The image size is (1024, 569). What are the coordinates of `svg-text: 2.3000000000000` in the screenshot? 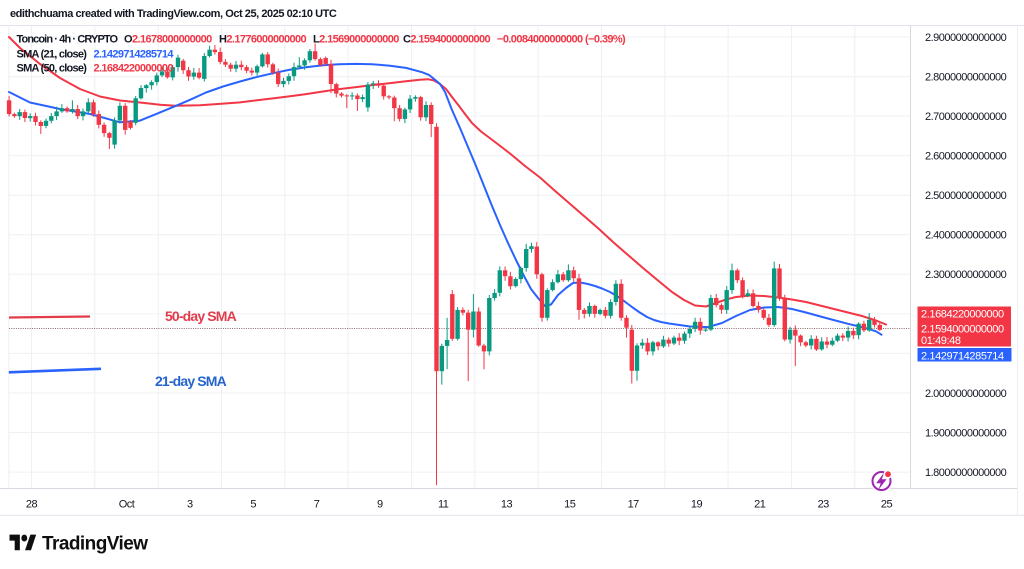 It's located at (966, 275).